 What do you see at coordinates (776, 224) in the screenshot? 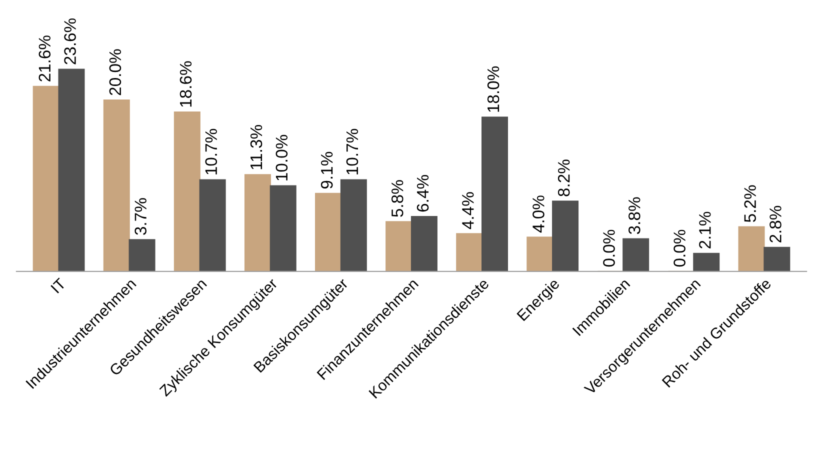
I see `data-label: 2.8%` at bounding box center [776, 224].